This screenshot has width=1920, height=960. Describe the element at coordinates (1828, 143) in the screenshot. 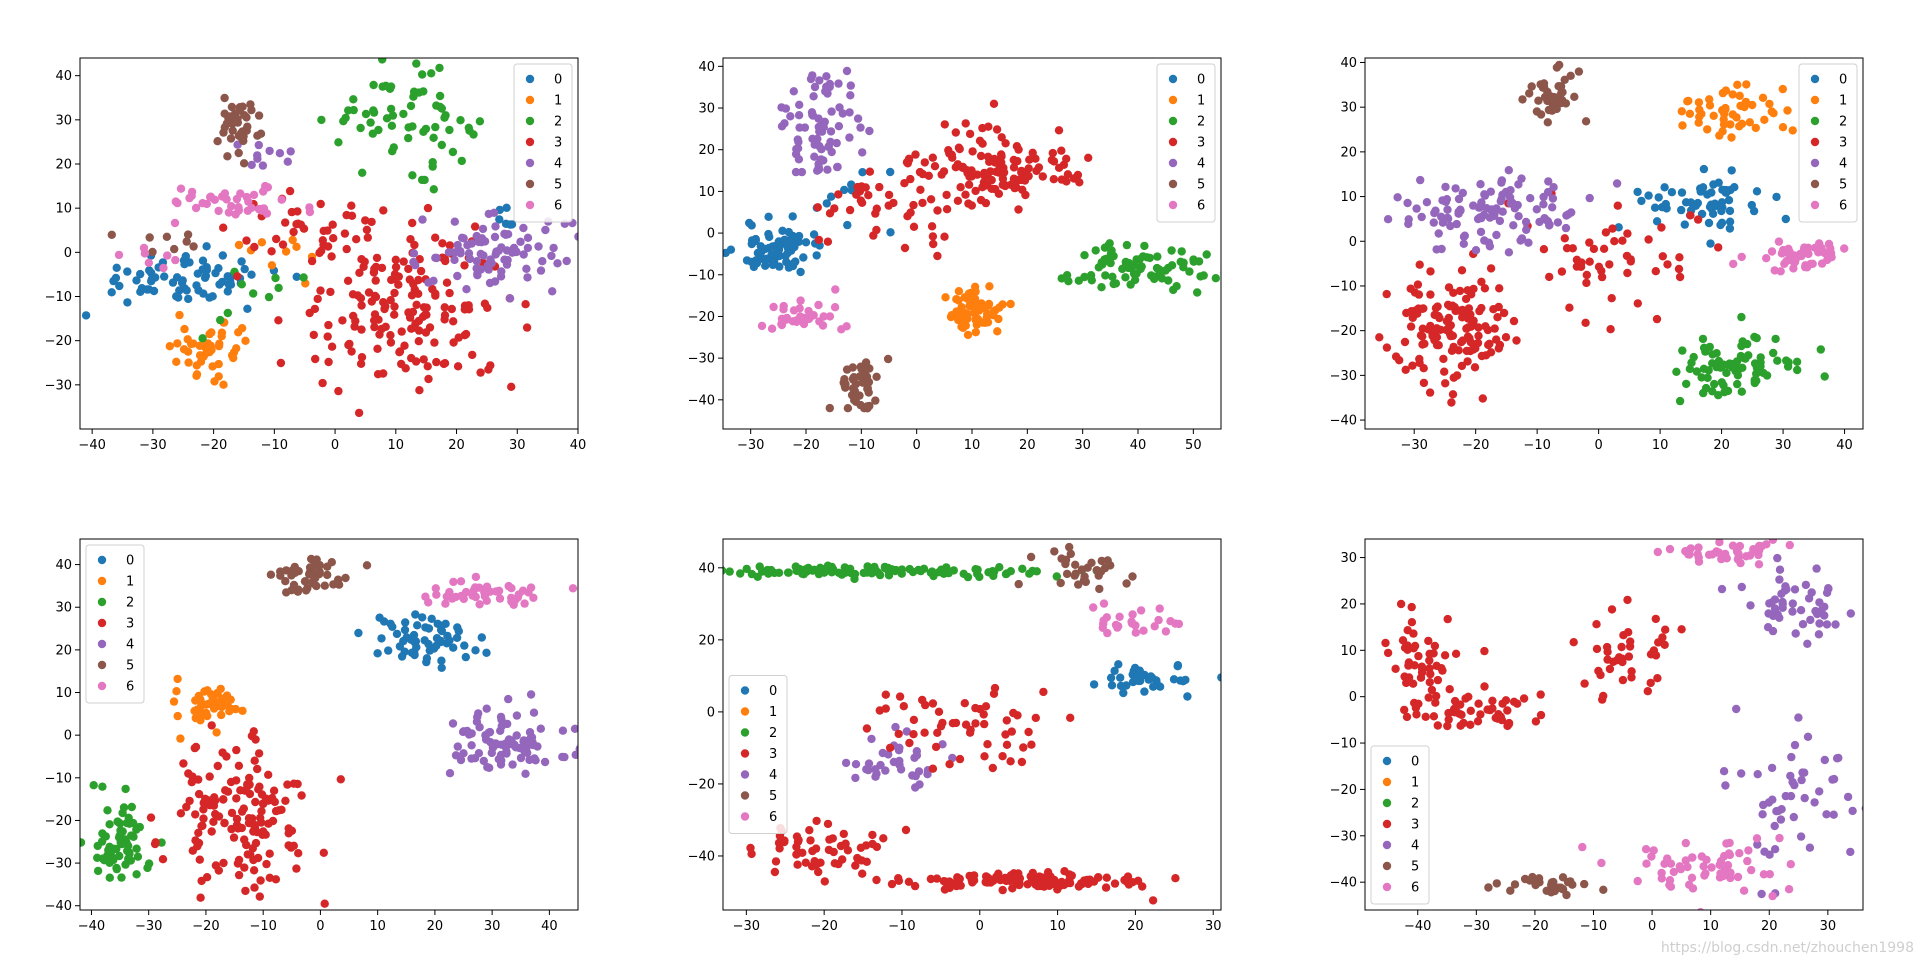

I see `legend-box` at that location.